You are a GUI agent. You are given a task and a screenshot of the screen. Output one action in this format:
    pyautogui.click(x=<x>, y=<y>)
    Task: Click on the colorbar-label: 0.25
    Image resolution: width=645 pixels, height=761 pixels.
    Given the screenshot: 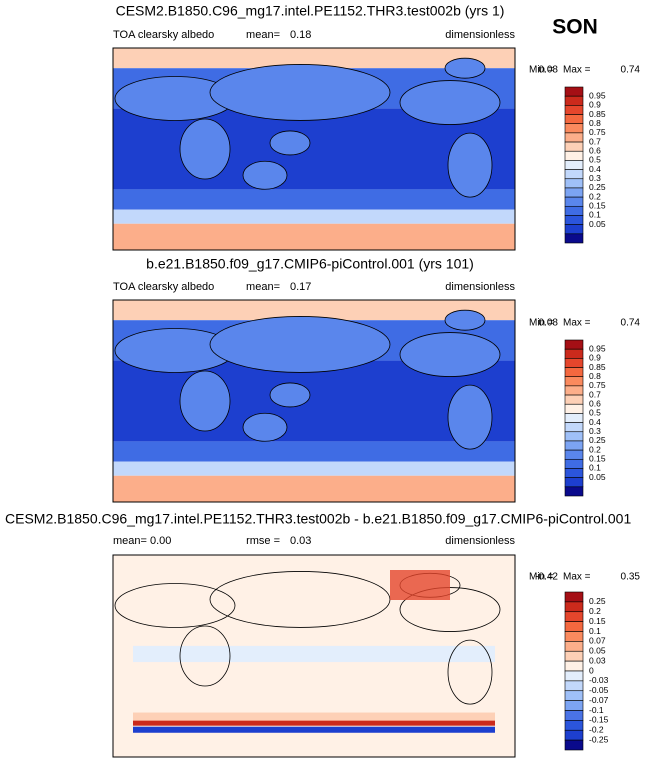 What is the action you would take?
    pyautogui.click(x=597, y=187)
    